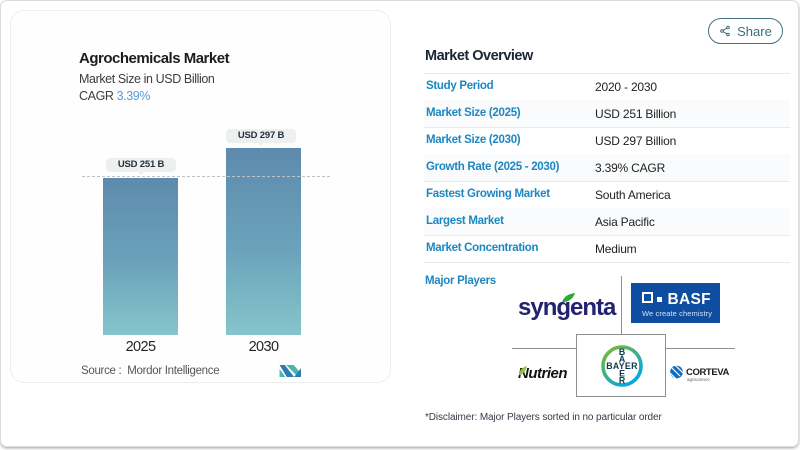  Describe the element at coordinates (622, 366) in the screenshot. I see `svg-text: BAYER` at that location.